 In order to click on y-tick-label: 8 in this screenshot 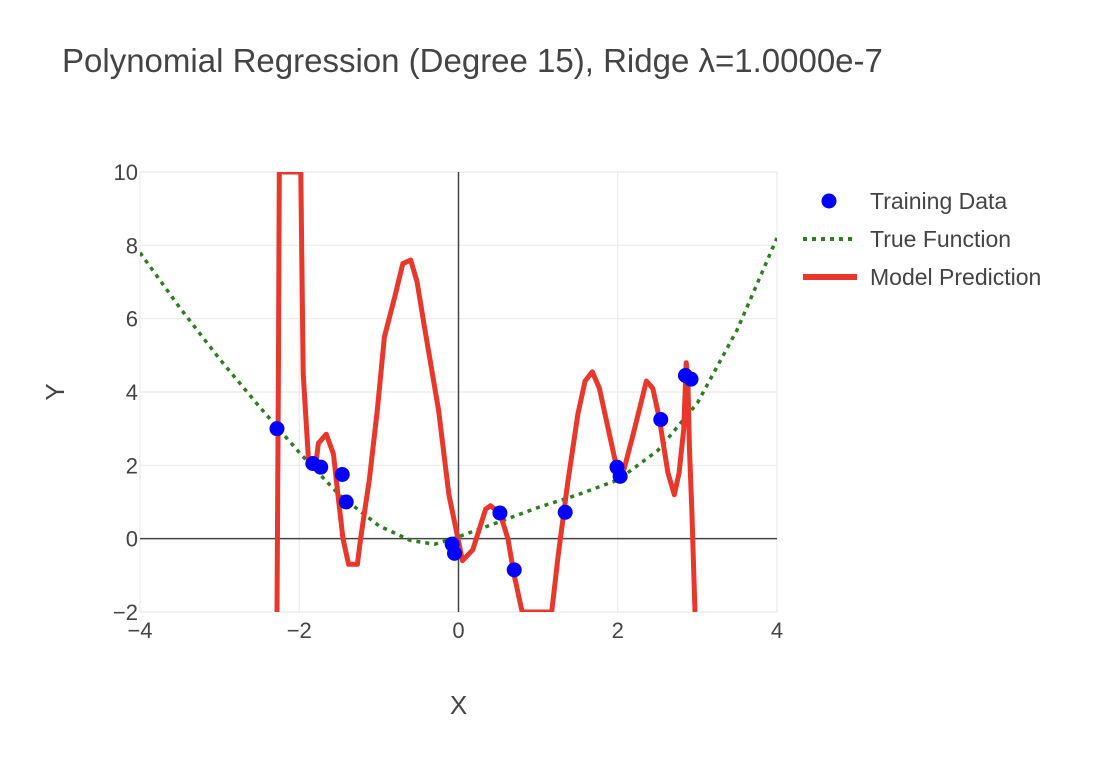, I will do `click(132, 245)`.